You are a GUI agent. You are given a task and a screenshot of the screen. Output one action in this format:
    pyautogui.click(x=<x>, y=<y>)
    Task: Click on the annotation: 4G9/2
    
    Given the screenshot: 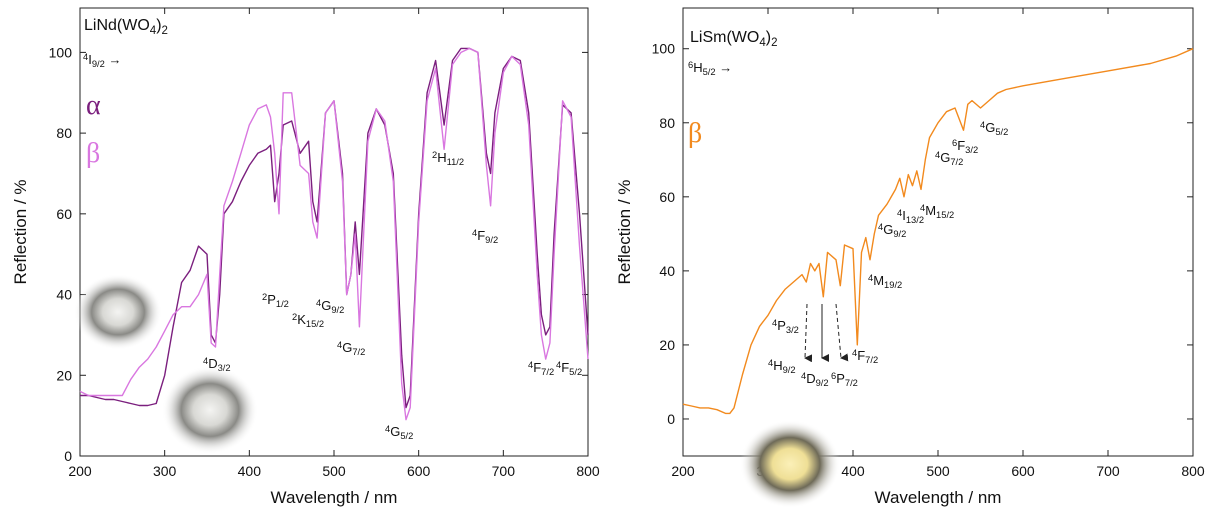 What is the action you would take?
    pyautogui.click(x=330, y=306)
    